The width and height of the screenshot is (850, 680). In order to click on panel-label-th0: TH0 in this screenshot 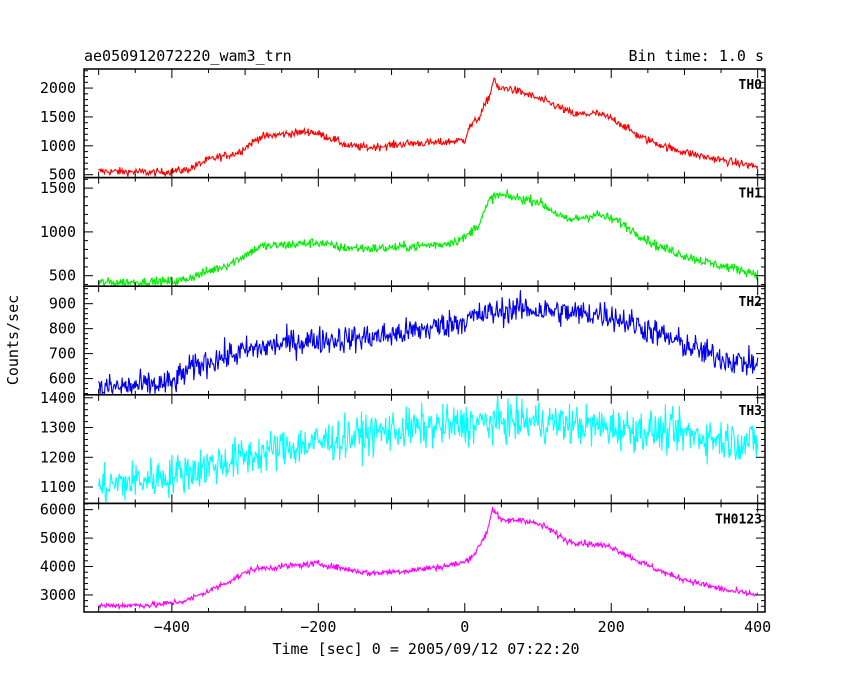, I will do `click(751, 85)`.